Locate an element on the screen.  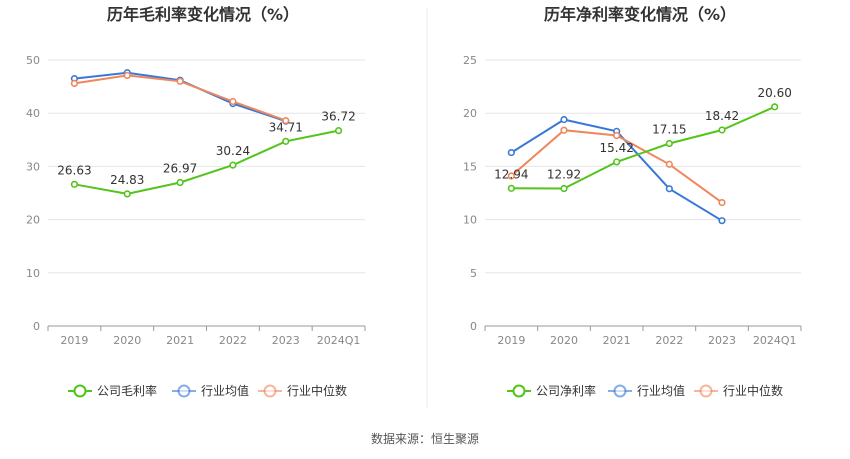
y-tick-label: 30 is located at coordinates (33, 166).